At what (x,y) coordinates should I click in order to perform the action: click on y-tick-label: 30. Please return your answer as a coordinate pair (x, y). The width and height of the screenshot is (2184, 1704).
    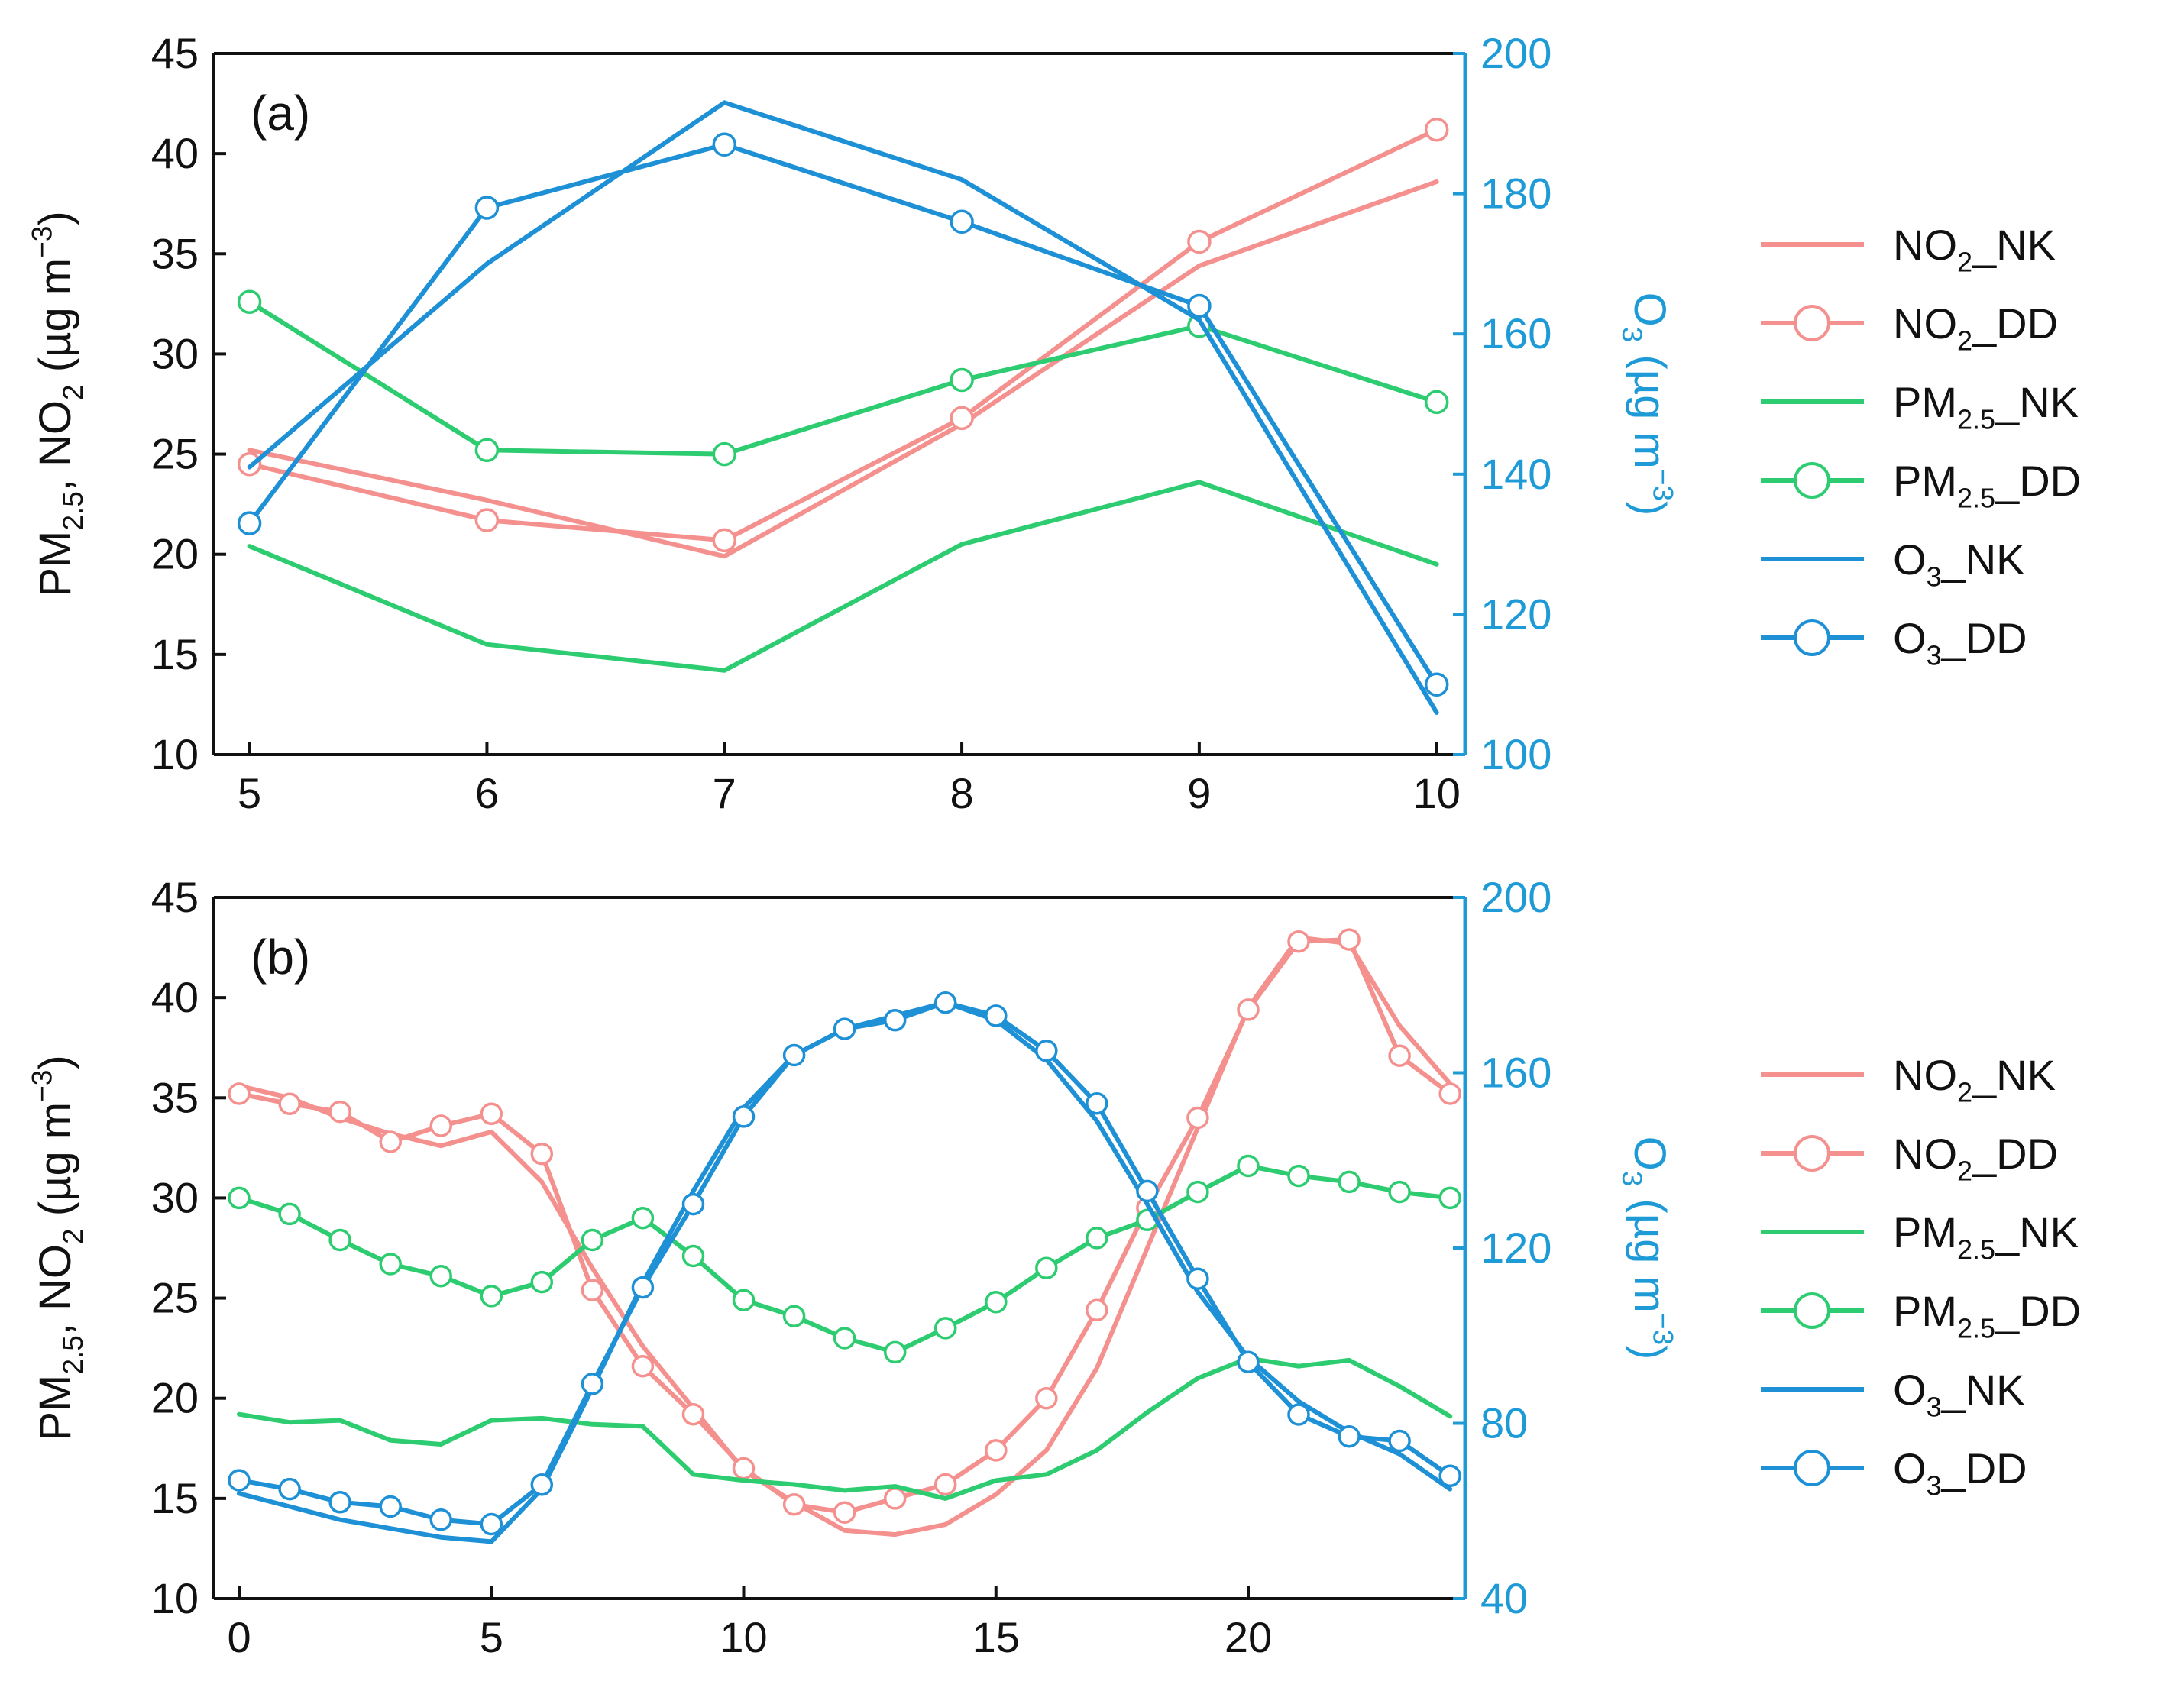
    Looking at the image, I should click on (175, 353).